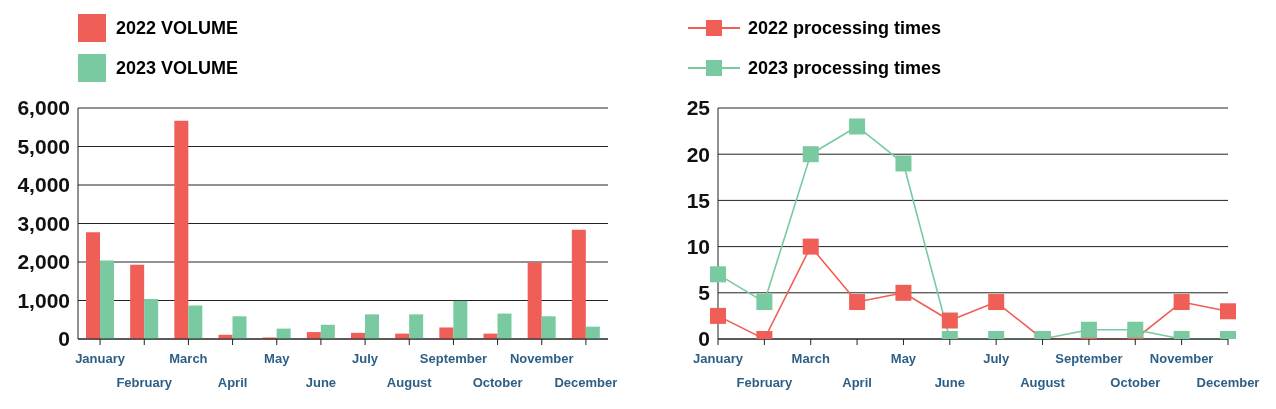 This screenshot has height=409, width=1276. What do you see at coordinates (698, 247) in the screenshot?
I see `y-tick-label: 10` at bounding box center [698, 247].